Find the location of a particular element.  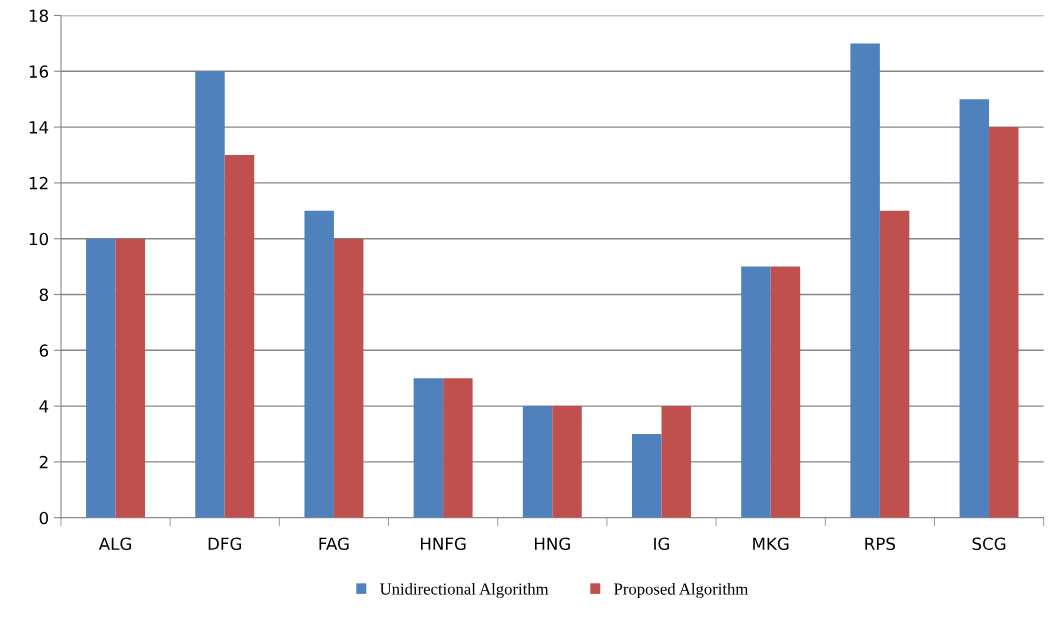

y-tick-label: 4 is located at coordinates (44, 406).